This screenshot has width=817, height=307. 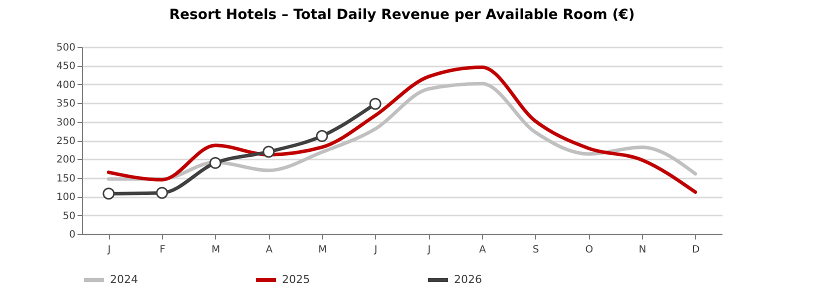 I want to click on y-tick-label: 100, so click(x=66, y=198).